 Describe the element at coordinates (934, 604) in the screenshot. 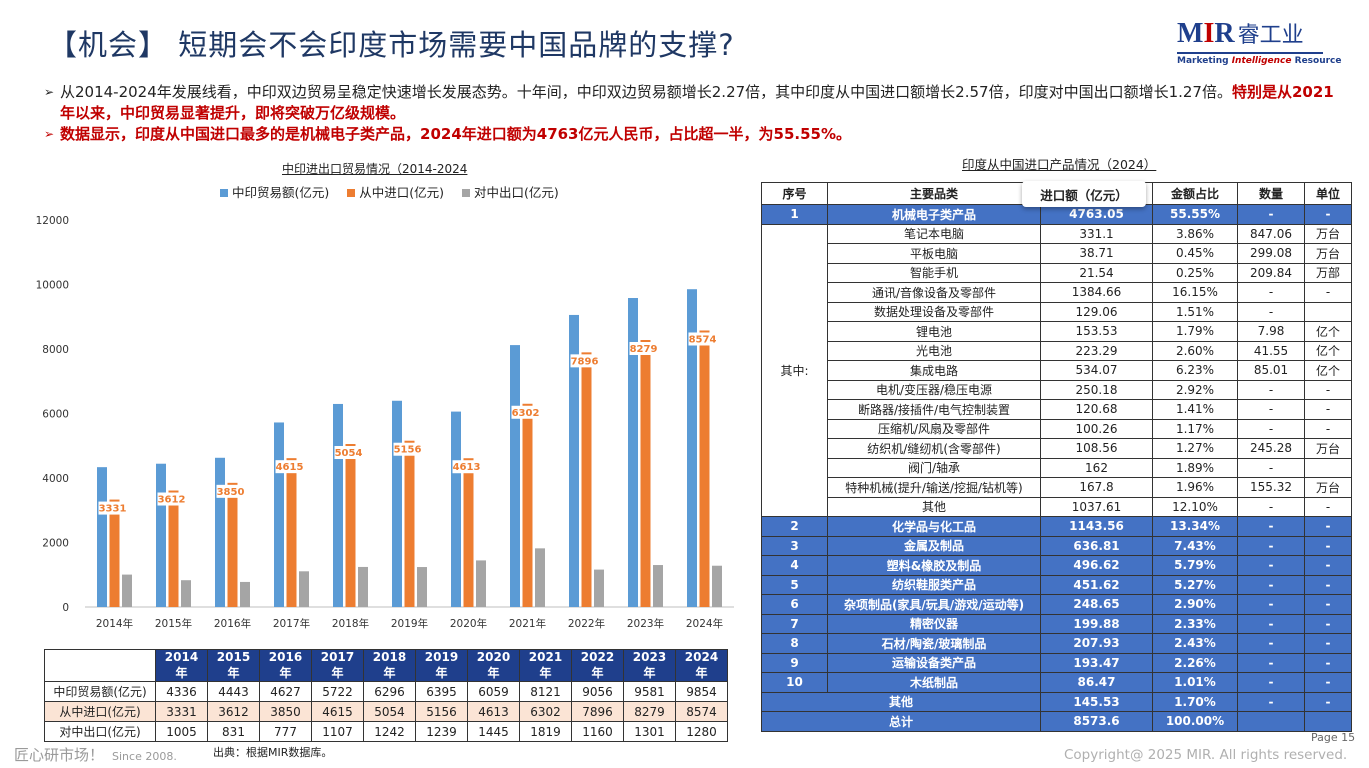

I see `product-table-cell: 杂项制品(家具/玩具/游戏/运动等)` at that location.